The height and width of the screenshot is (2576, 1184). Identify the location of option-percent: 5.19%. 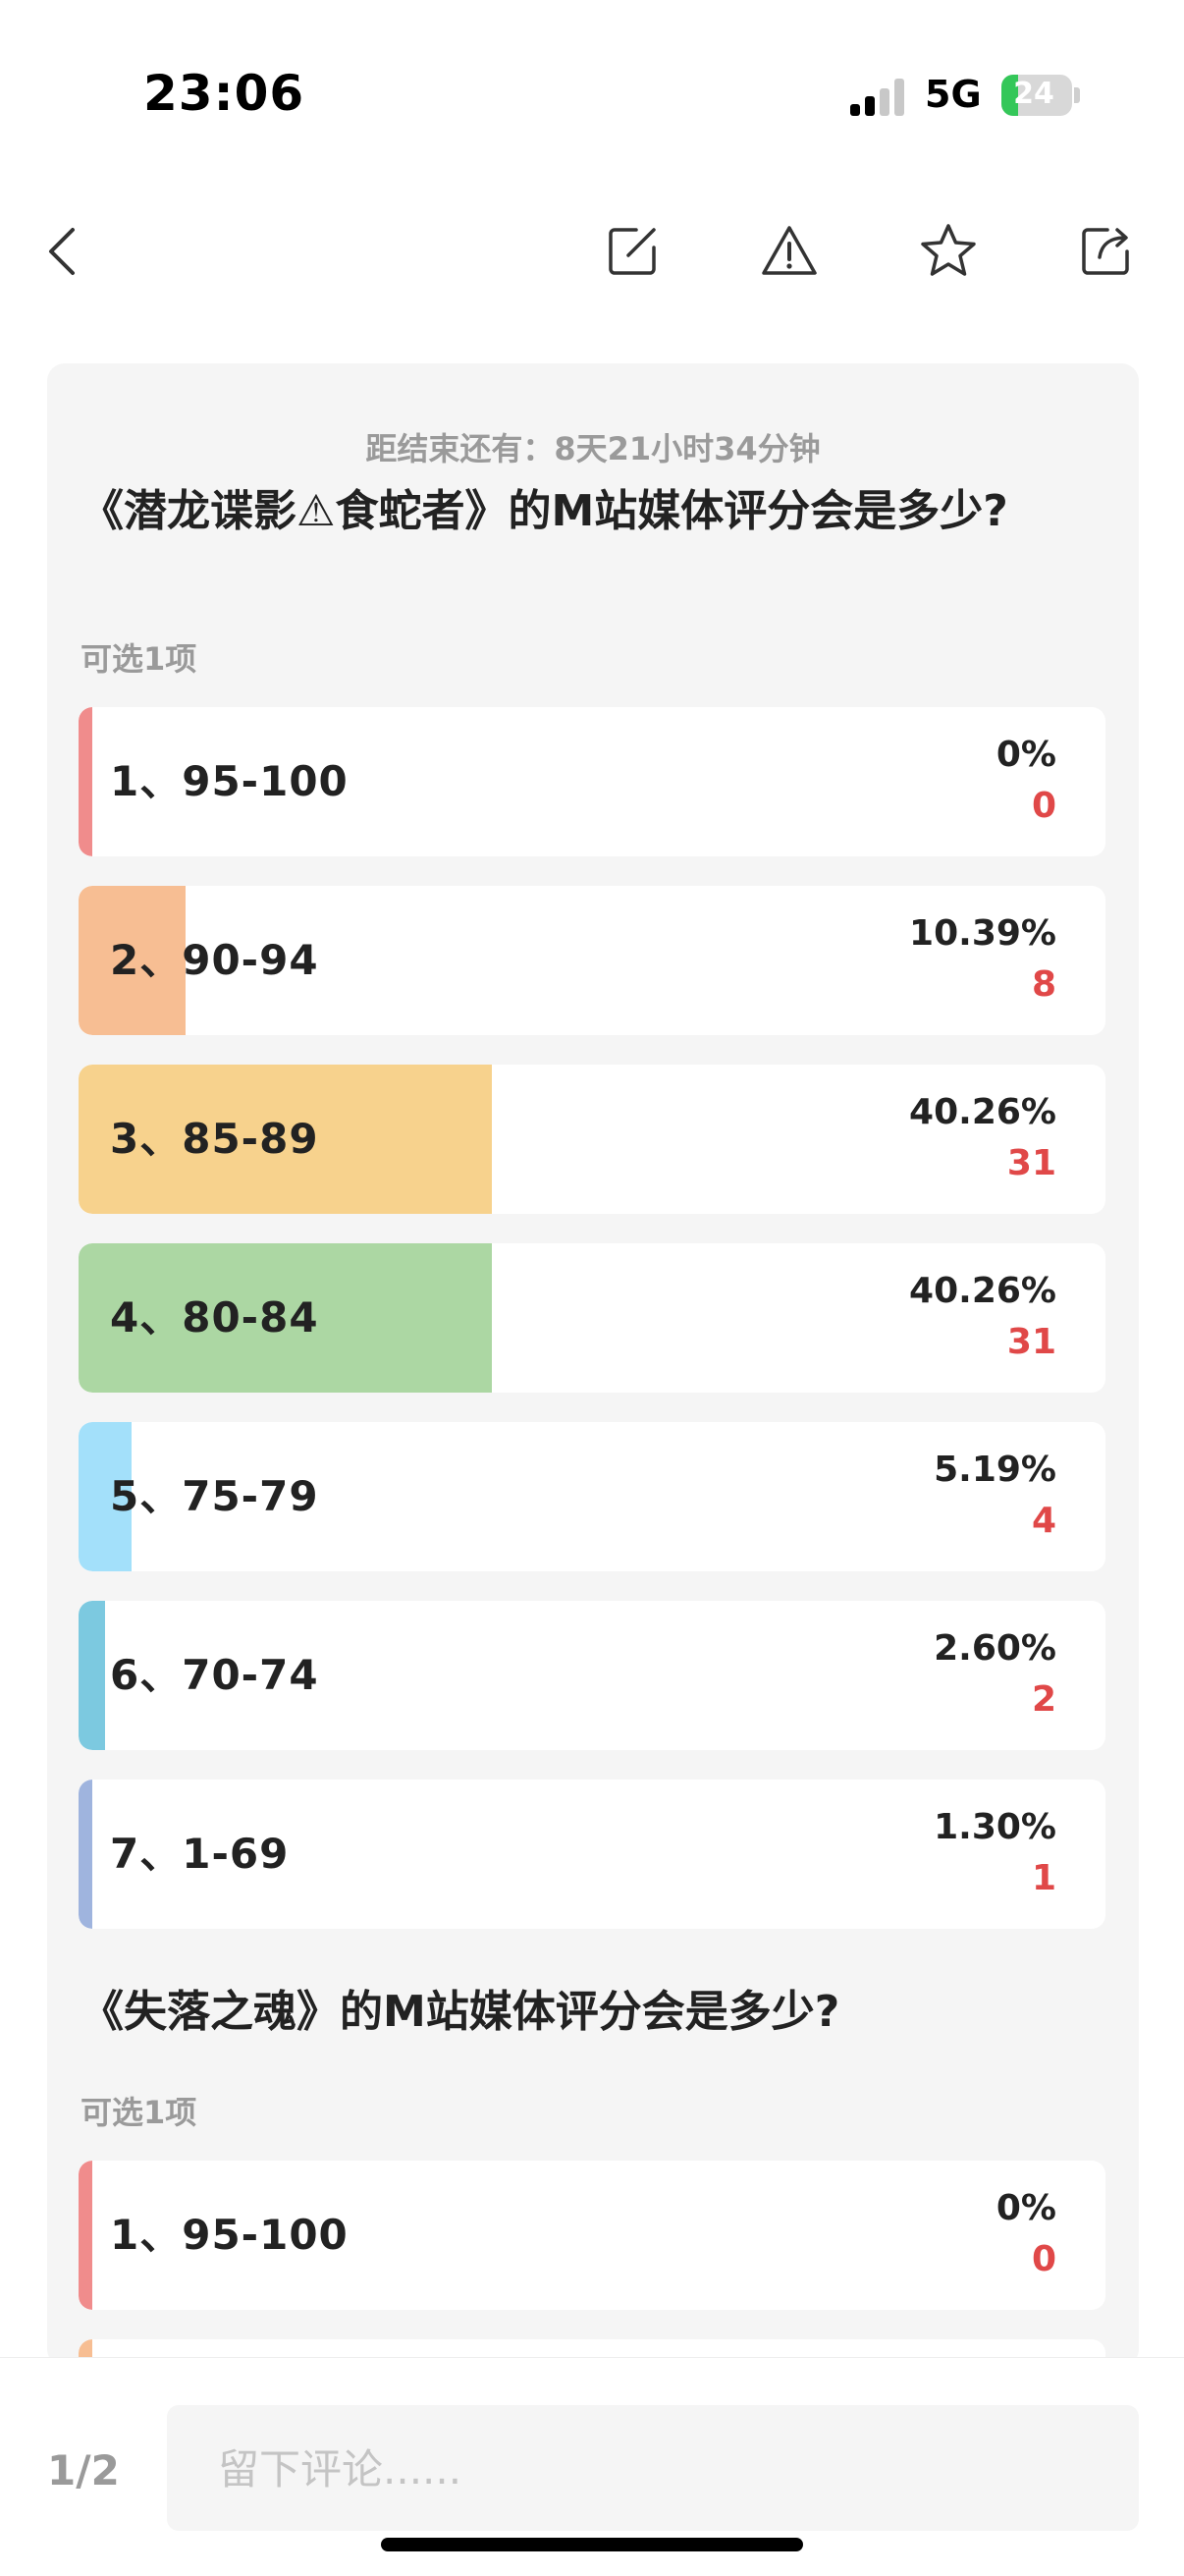
(995, 1470).